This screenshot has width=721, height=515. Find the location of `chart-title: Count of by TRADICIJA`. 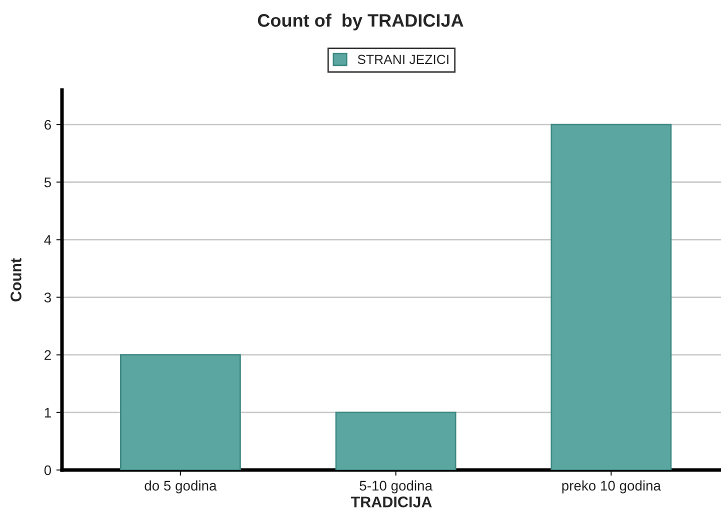

chart-title: Count of by TRADICIJA is located at coordinates (361, 22).